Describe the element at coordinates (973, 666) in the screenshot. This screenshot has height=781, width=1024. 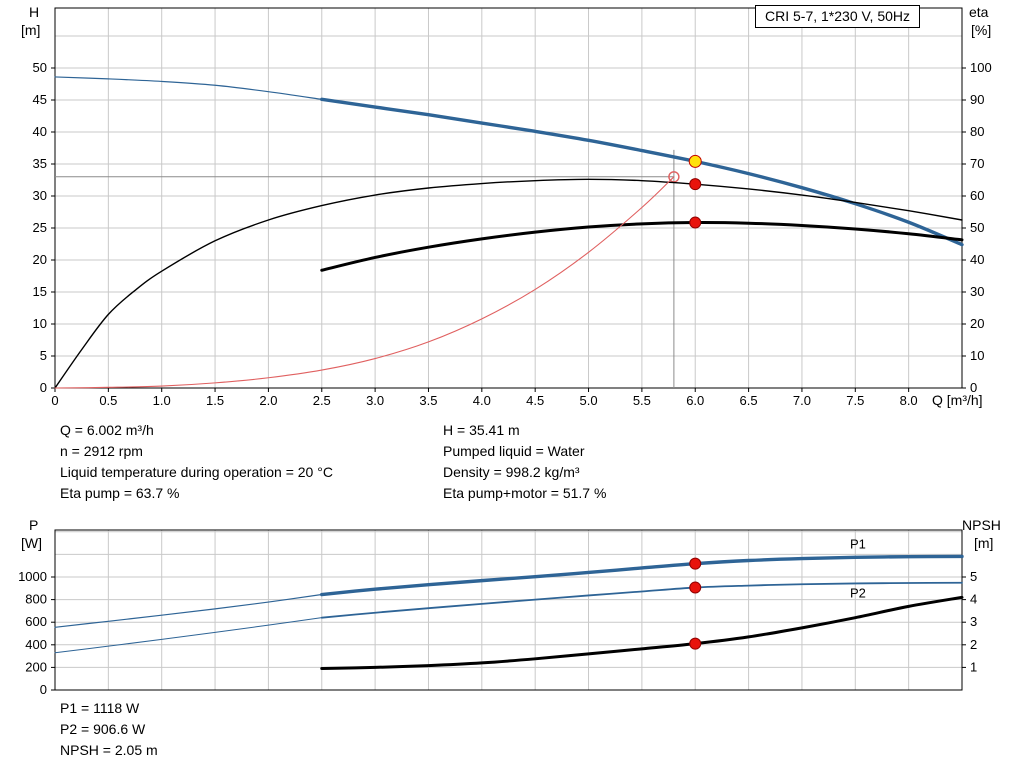
I see `svg-text: 1` at that location.